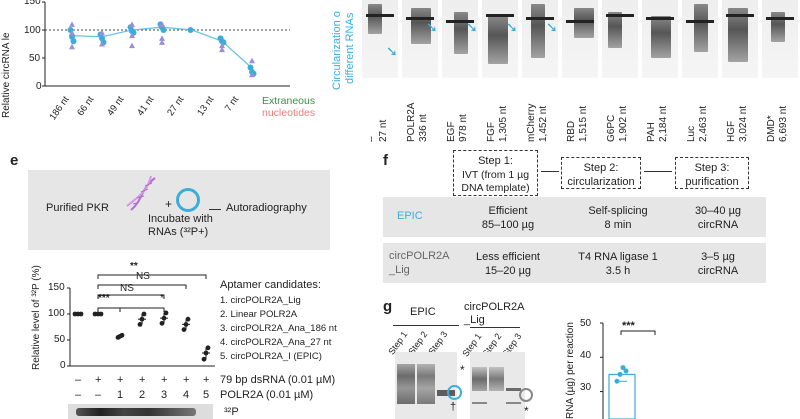  What do you see at coordinates (206, 395) in the screenshot?
I see `condition-mark: 5` at bounding box center [206, 395].